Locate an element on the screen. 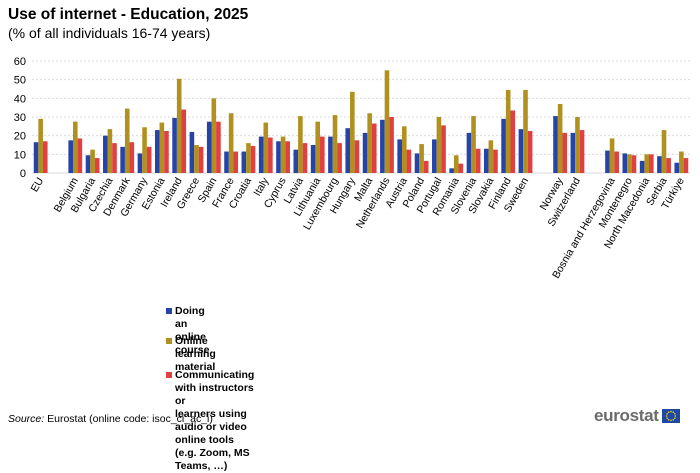 The width and height of the screenshot is (700, 473). y-tick-label: 20 is located at coordinates (20, 137).